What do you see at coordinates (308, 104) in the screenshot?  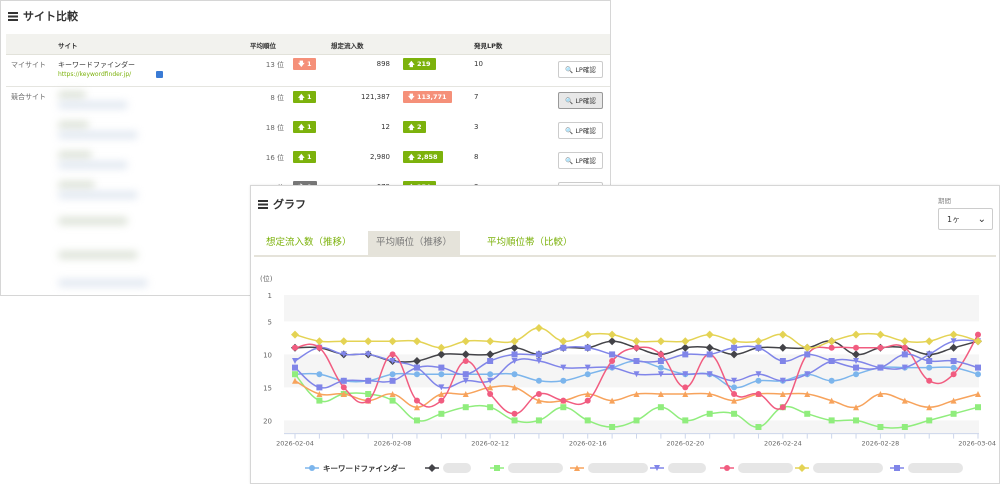 I see `table-row-competitor: 8 位 🡅 1 121,387 🡇 113,771 7 🔍 LP確認` at bounding box center [308, 104].